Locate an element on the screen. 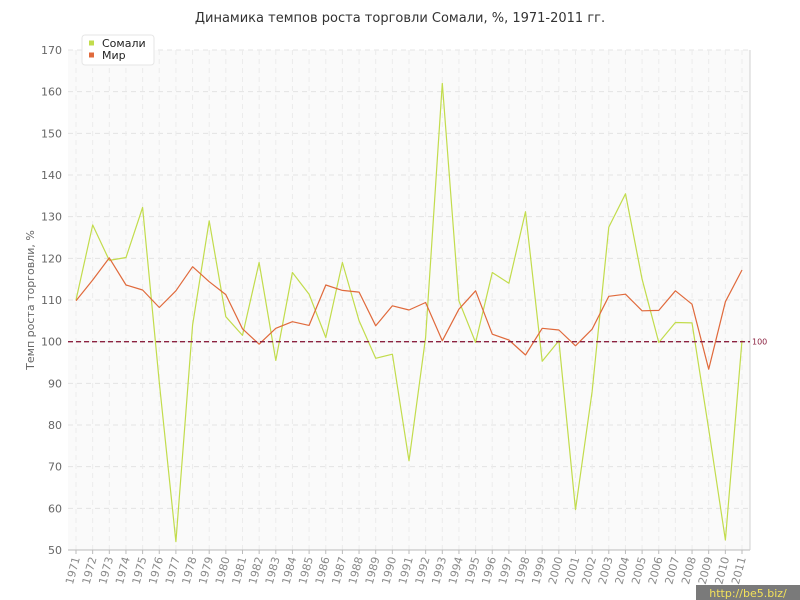  reference-line-label: 100 is located at coordinates (759, 342).